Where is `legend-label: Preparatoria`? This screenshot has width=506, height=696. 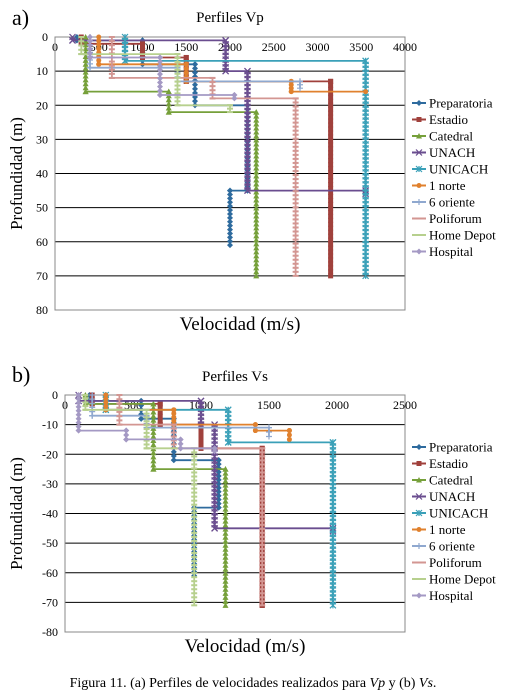 legend-label: Preparatoria is located at coordinates (461, 447).